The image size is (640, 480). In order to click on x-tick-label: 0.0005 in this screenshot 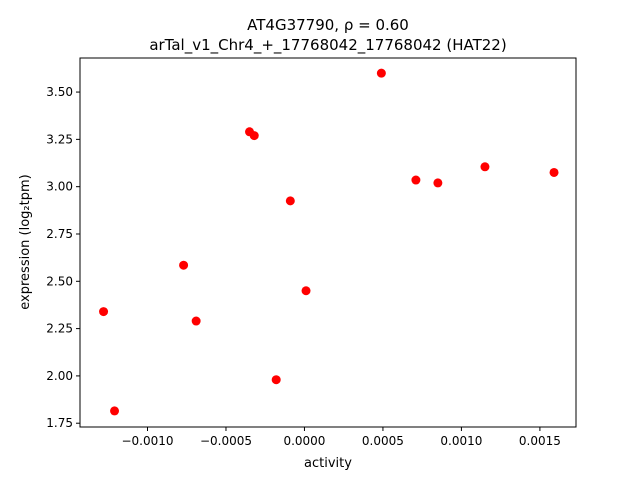, I will do `click(383, 441)`.